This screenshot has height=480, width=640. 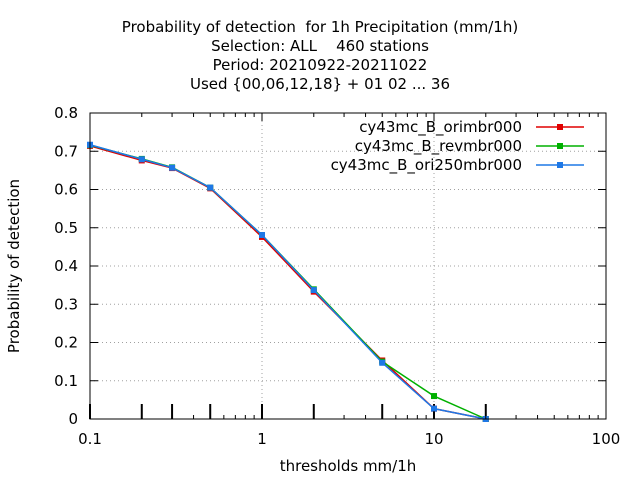 What do you see at coordinates (66, 304) in the screenshot?
I see `y-tick-label: 0.3` at bounding box center [66, 304].